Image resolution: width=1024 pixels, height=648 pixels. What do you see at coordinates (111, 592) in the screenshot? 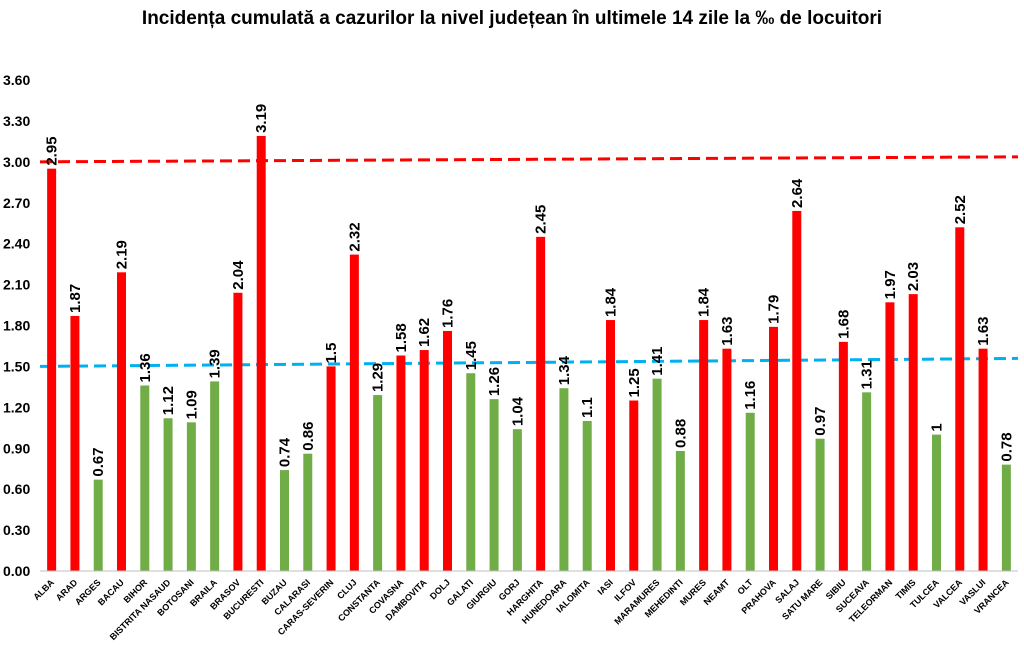
I see `x-tick-label: BACAU` at bounding box center [111, 592].